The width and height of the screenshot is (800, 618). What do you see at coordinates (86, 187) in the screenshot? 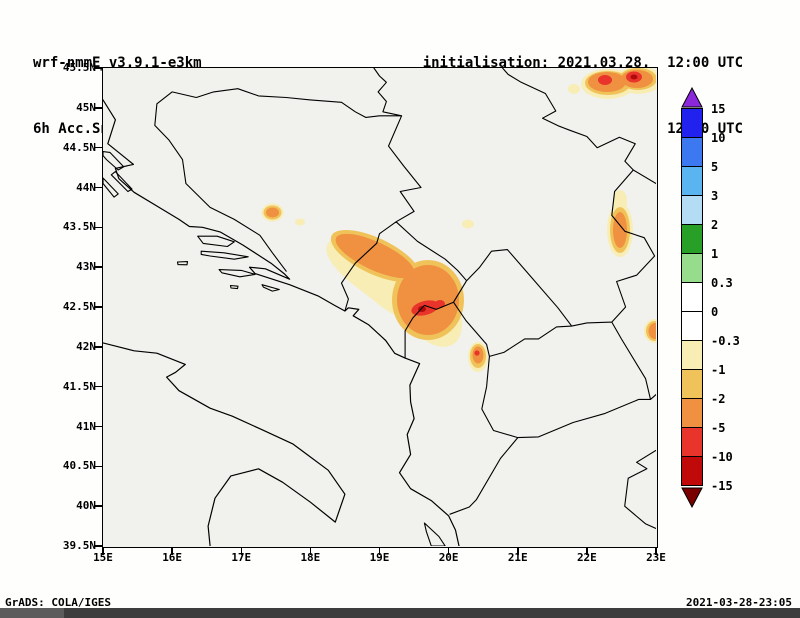
I see `lat-tick-label: 44N` at bounding box center [86, 187].